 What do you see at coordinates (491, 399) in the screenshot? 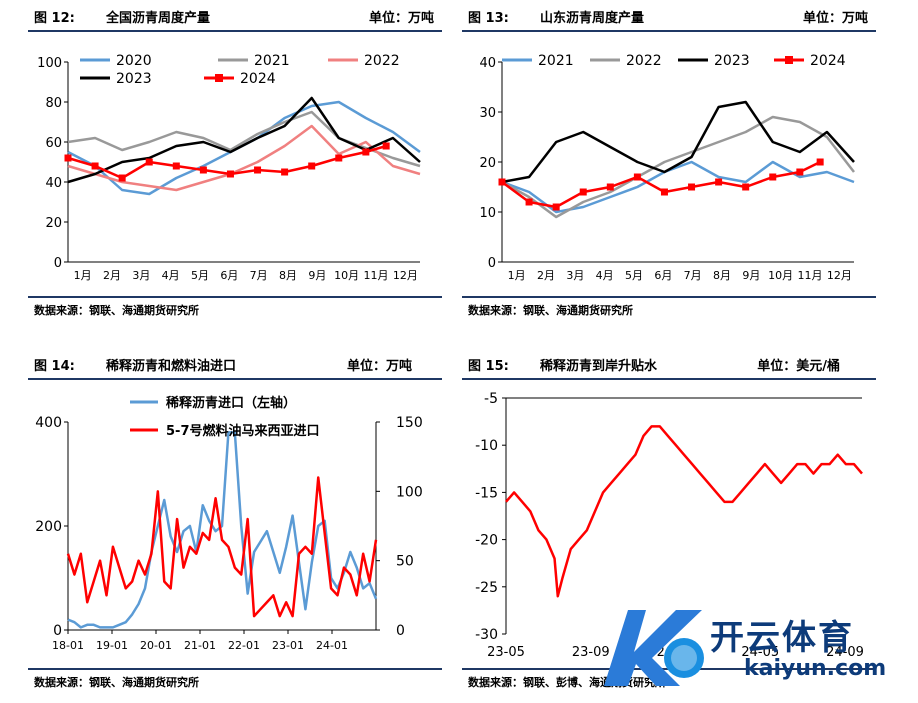
I see `y-tick-label: -5` at bounding box center [491, 399].